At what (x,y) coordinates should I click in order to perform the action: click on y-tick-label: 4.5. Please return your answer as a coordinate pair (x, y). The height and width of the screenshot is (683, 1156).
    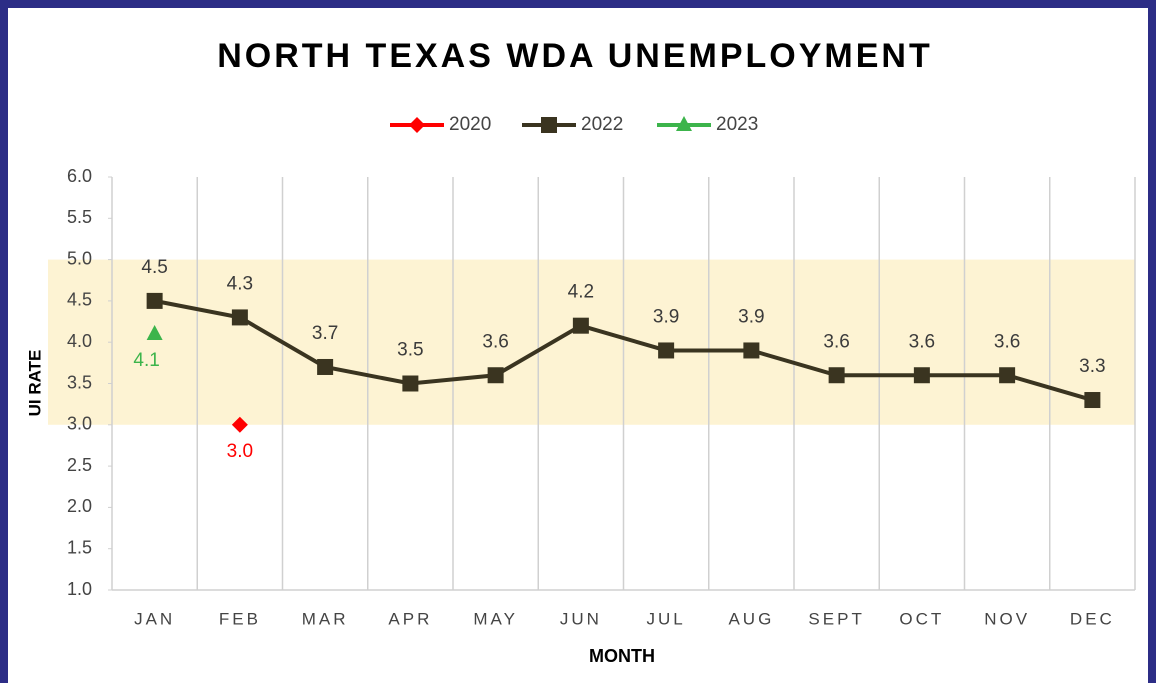
    Looking at the image, I should click on (79, 300).